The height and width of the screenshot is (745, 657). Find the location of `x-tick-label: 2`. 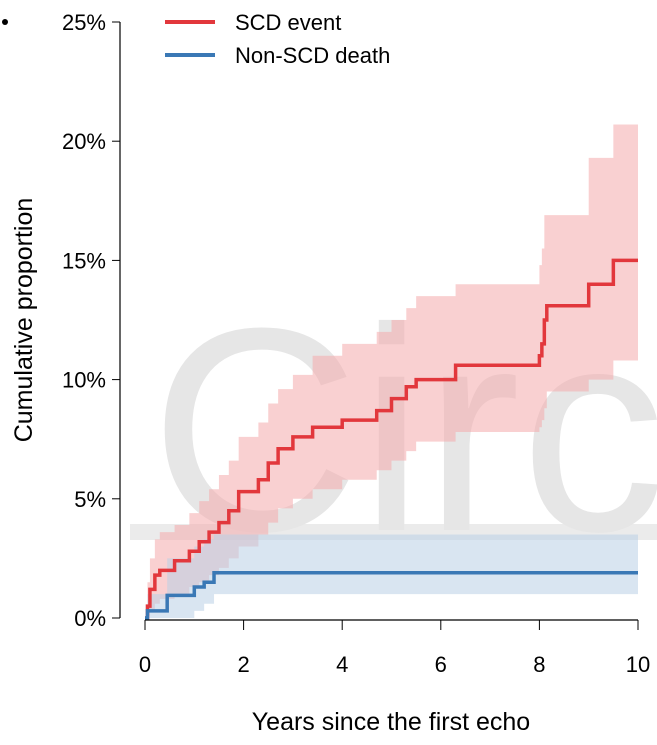

x-tick-label: 2 is located at coordinates (243, 664).